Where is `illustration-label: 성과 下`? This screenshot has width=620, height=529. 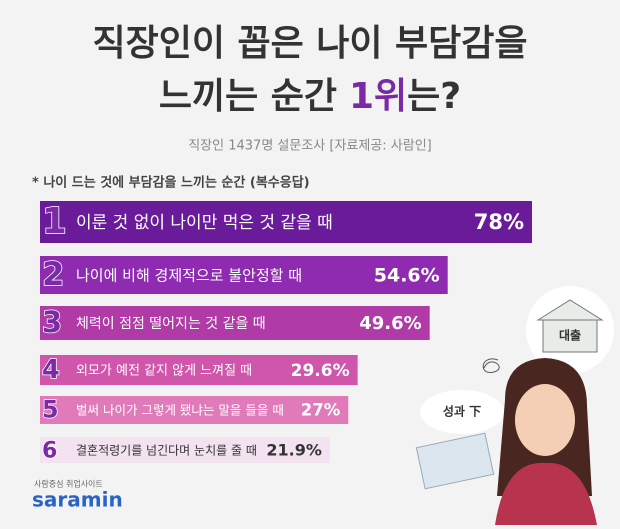 illustration-label: 성과 下 is located at coordinates (462, 411).